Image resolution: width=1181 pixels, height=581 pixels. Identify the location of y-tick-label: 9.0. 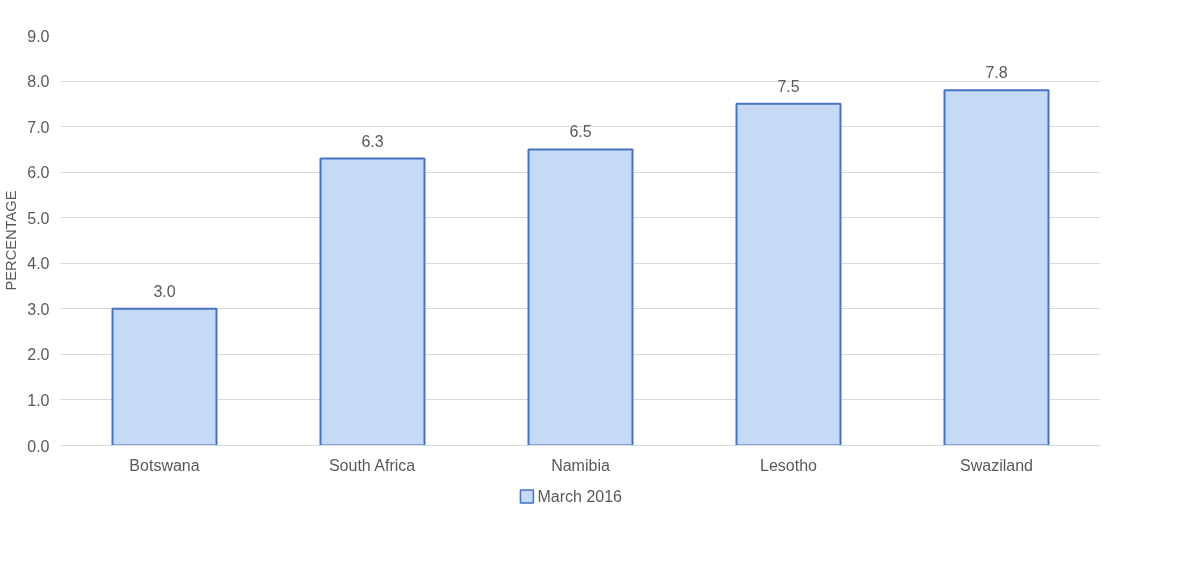
(38, 36).